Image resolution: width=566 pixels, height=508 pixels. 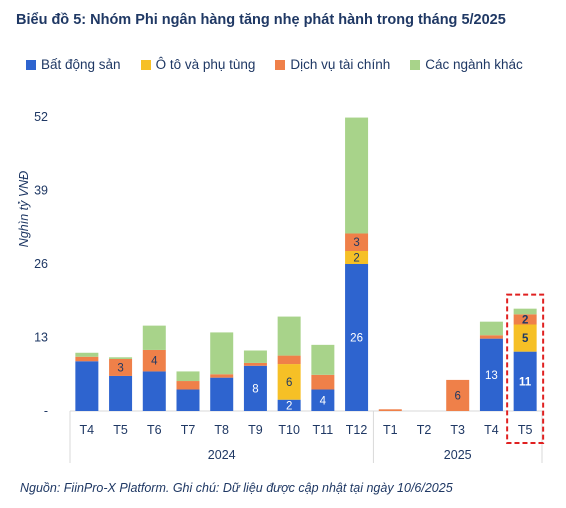 I want to click on legend-item-1: Ô tô và phụ tùng, so click(x=198, y=64).